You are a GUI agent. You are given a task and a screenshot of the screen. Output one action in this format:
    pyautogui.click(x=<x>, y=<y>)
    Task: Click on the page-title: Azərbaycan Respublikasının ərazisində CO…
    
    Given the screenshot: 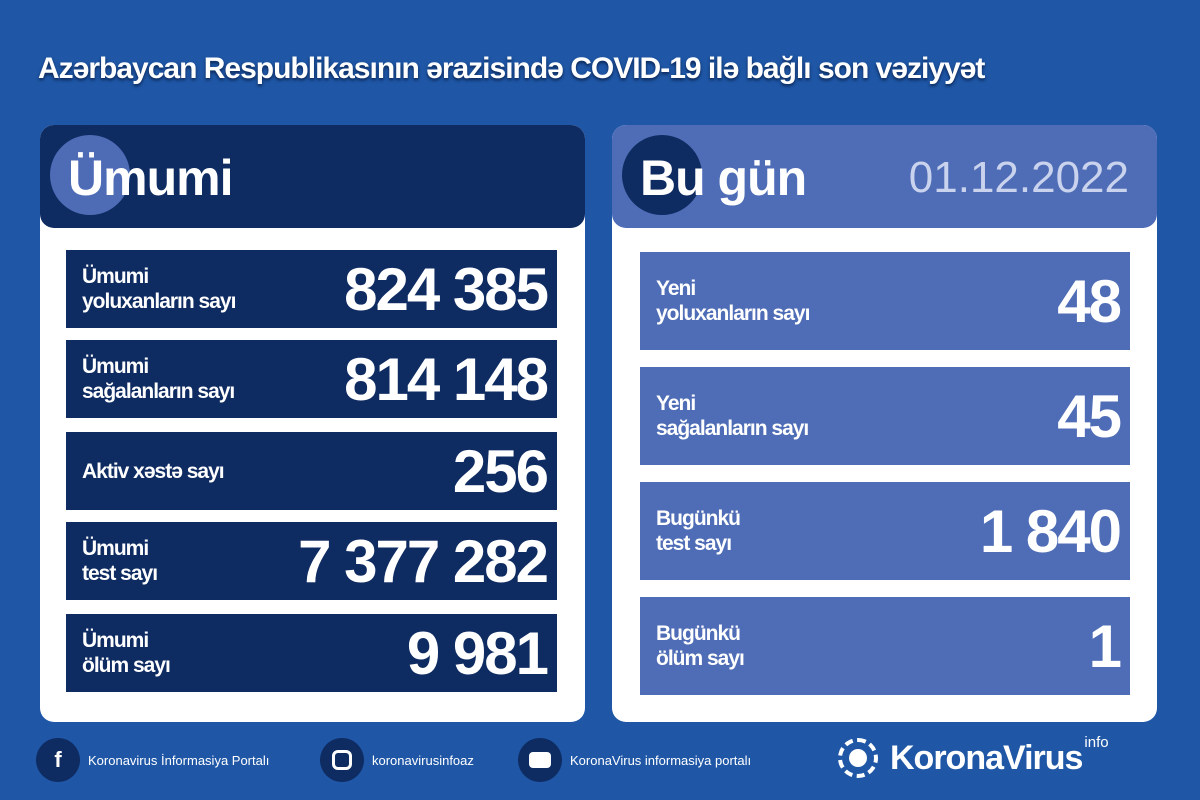 What is the action you would take?
    pyautogui.click(x=511, y=68)
    